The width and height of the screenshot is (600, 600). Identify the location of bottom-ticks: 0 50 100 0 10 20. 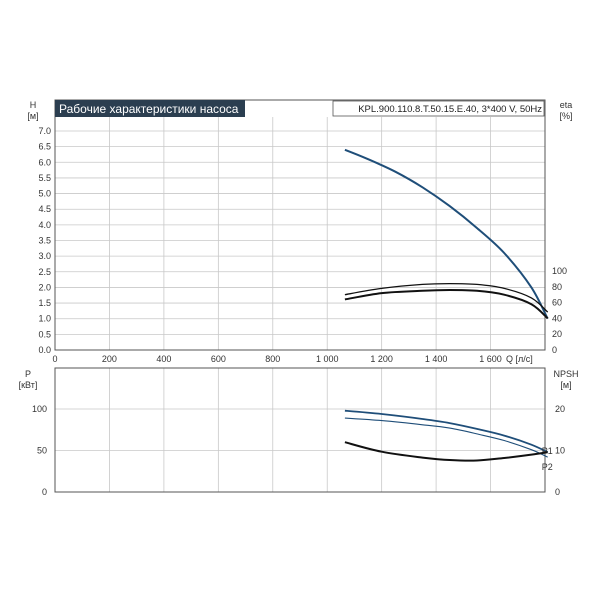
(298, 450).